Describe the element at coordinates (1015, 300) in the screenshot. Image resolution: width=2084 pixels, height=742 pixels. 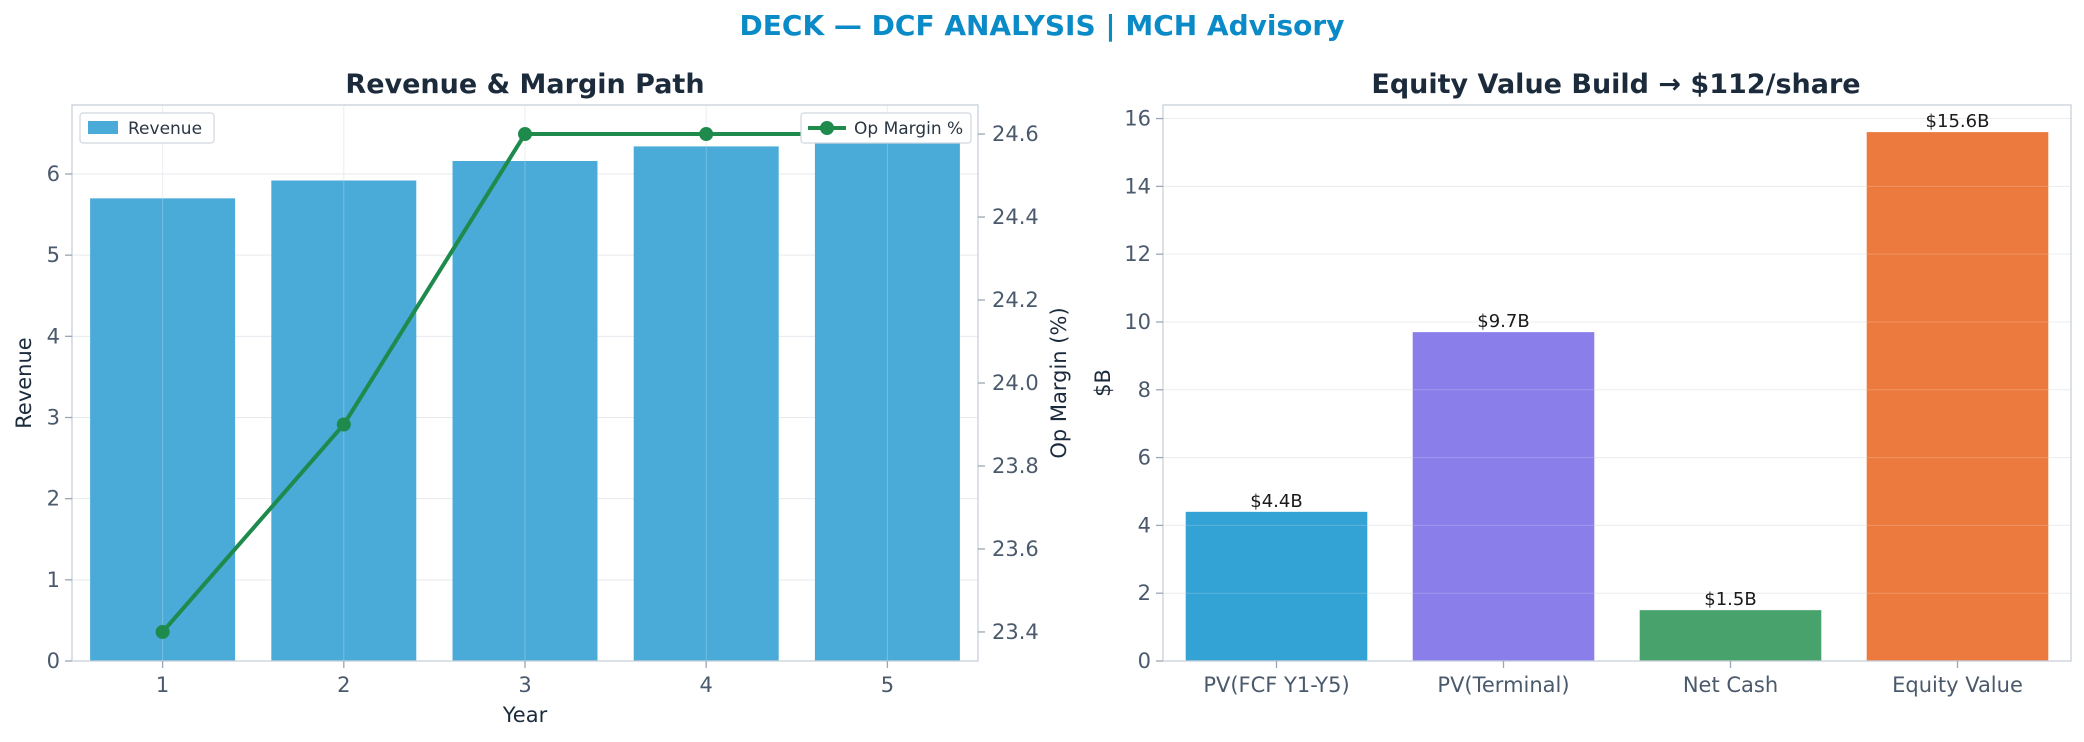
I see `y2-tick-label: 24.2` at that location.